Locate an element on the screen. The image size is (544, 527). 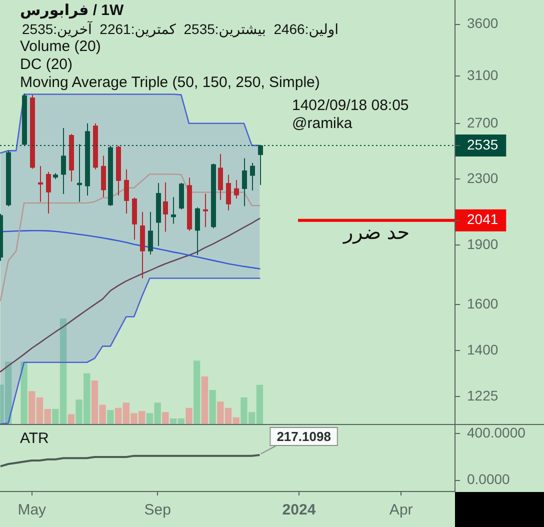
y-tick-label: 400.0000 is located at coordinates (496, 432).